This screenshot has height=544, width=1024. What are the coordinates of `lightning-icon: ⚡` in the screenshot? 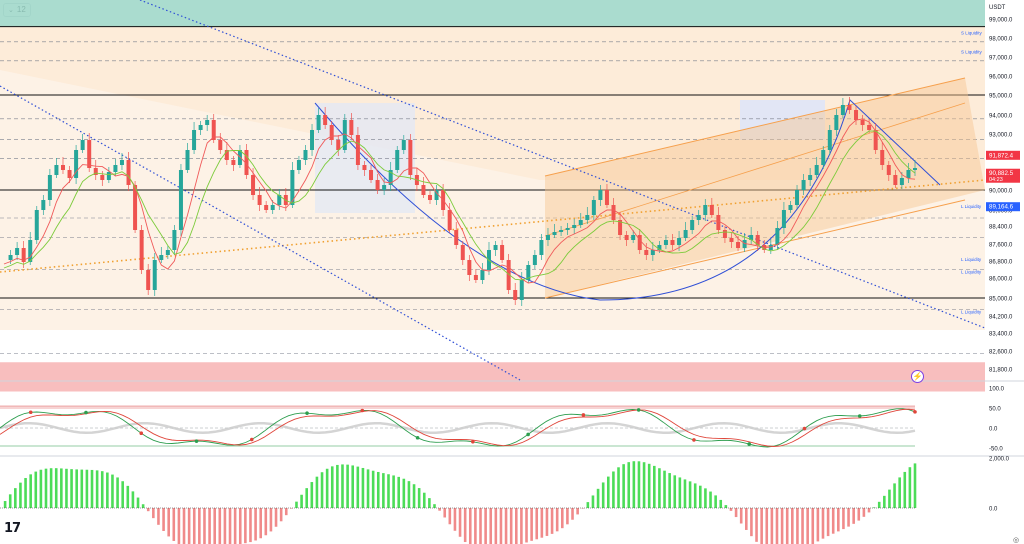 It's located at (917, 376).